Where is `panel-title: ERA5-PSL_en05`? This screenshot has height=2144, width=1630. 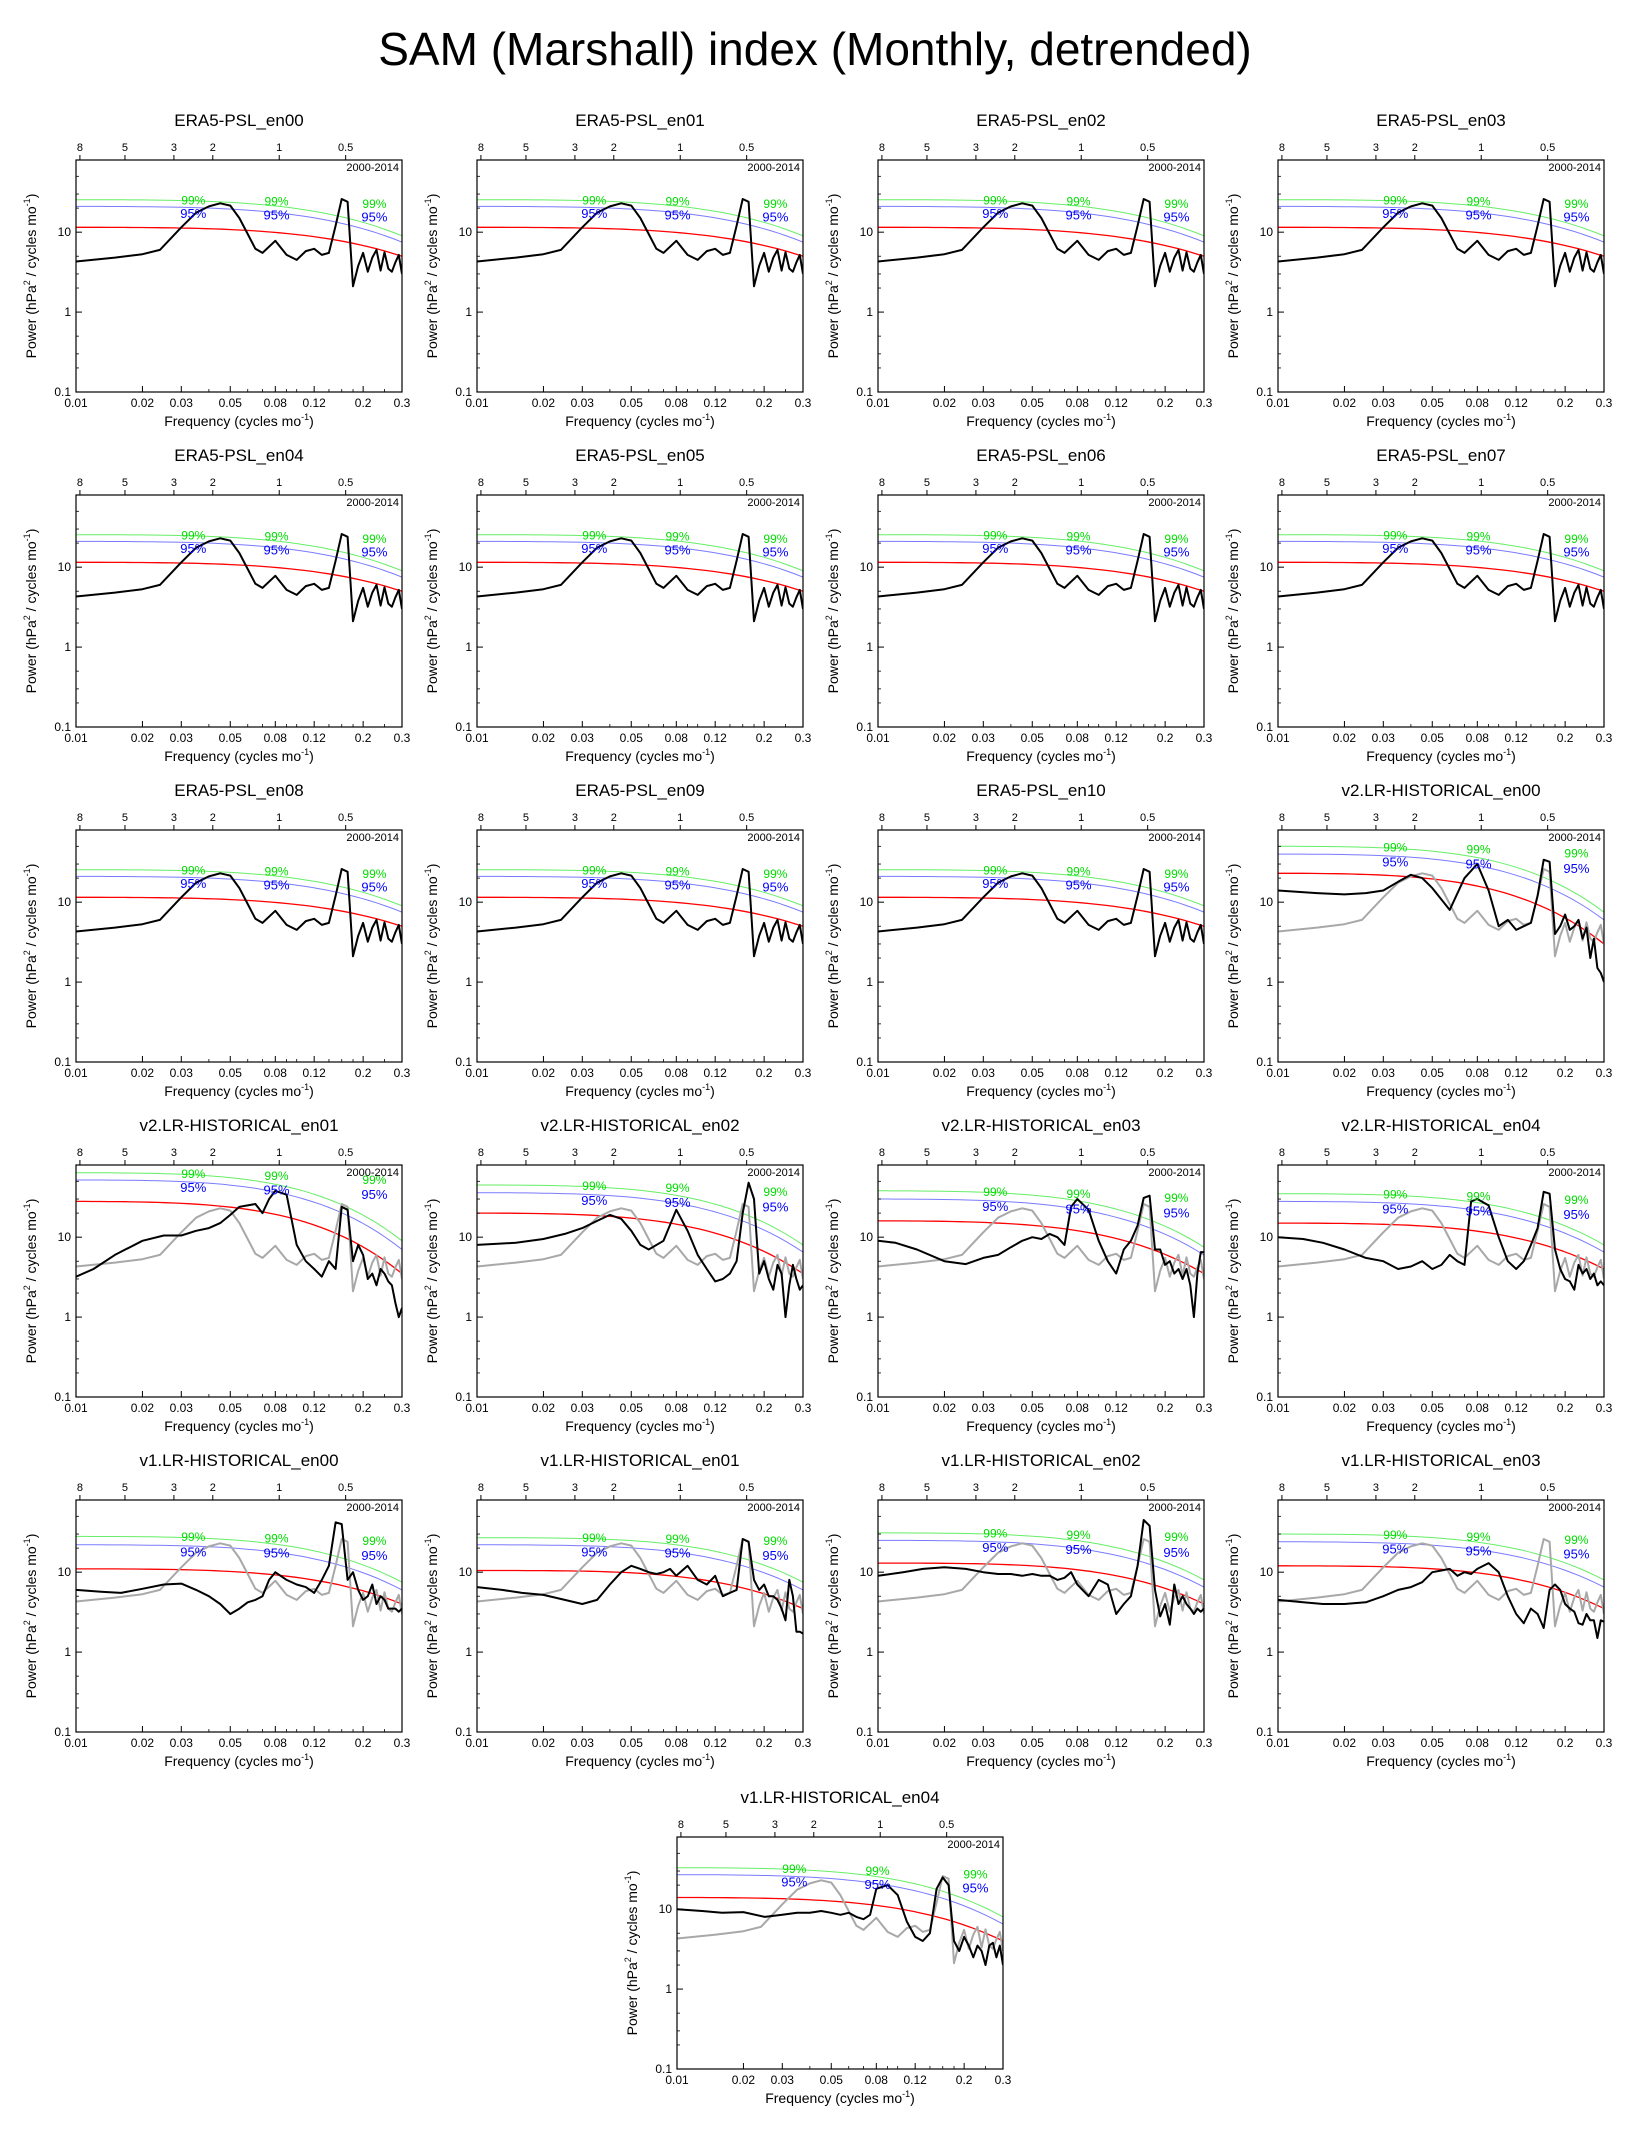
panel-title: ERA5-PSL_en05 is located at coordinates (639, 455).